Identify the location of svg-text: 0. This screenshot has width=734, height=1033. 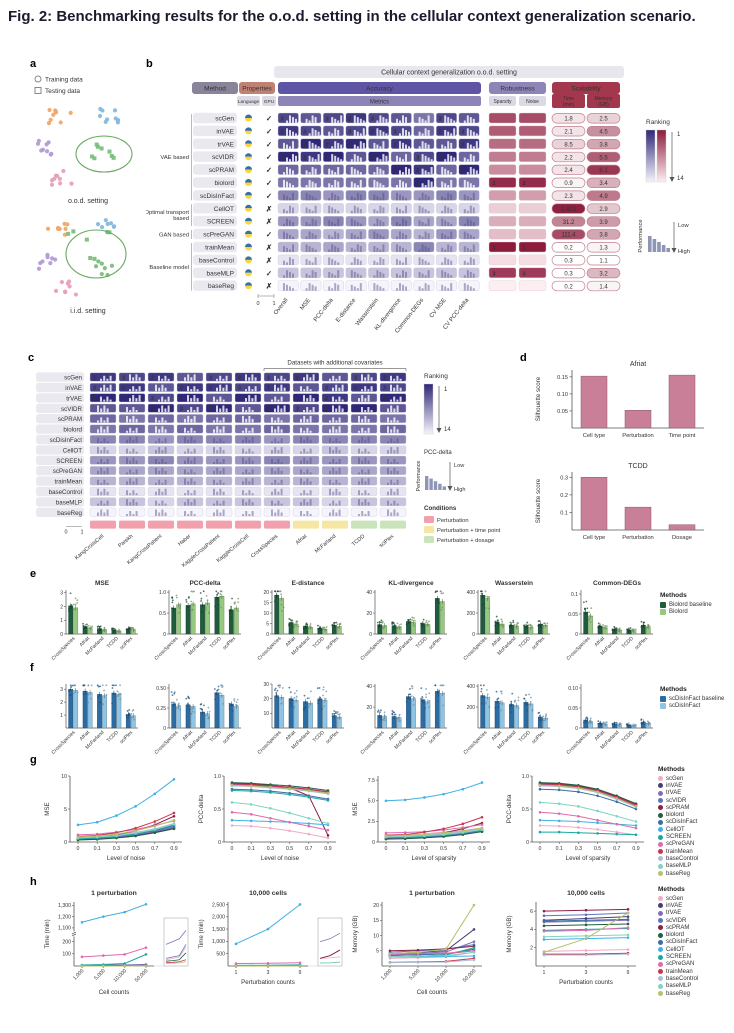
(219, 843).